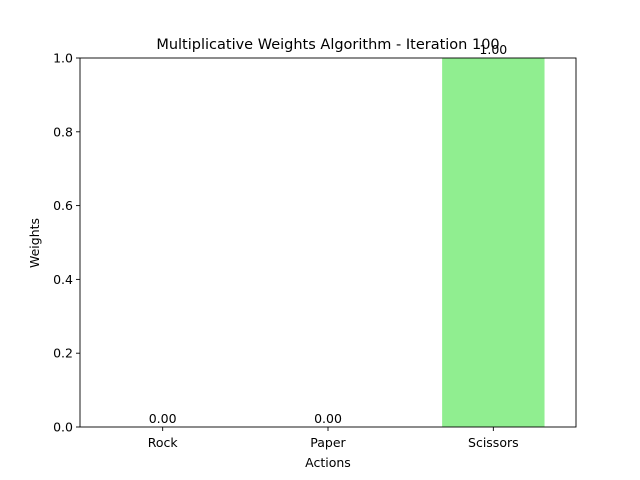 This screenshot has height=480, width=640. What do you see at coordinates (328, 442) in the screenshot?
I see `x-tick-label: Paper` at bounding box center [328, 442].